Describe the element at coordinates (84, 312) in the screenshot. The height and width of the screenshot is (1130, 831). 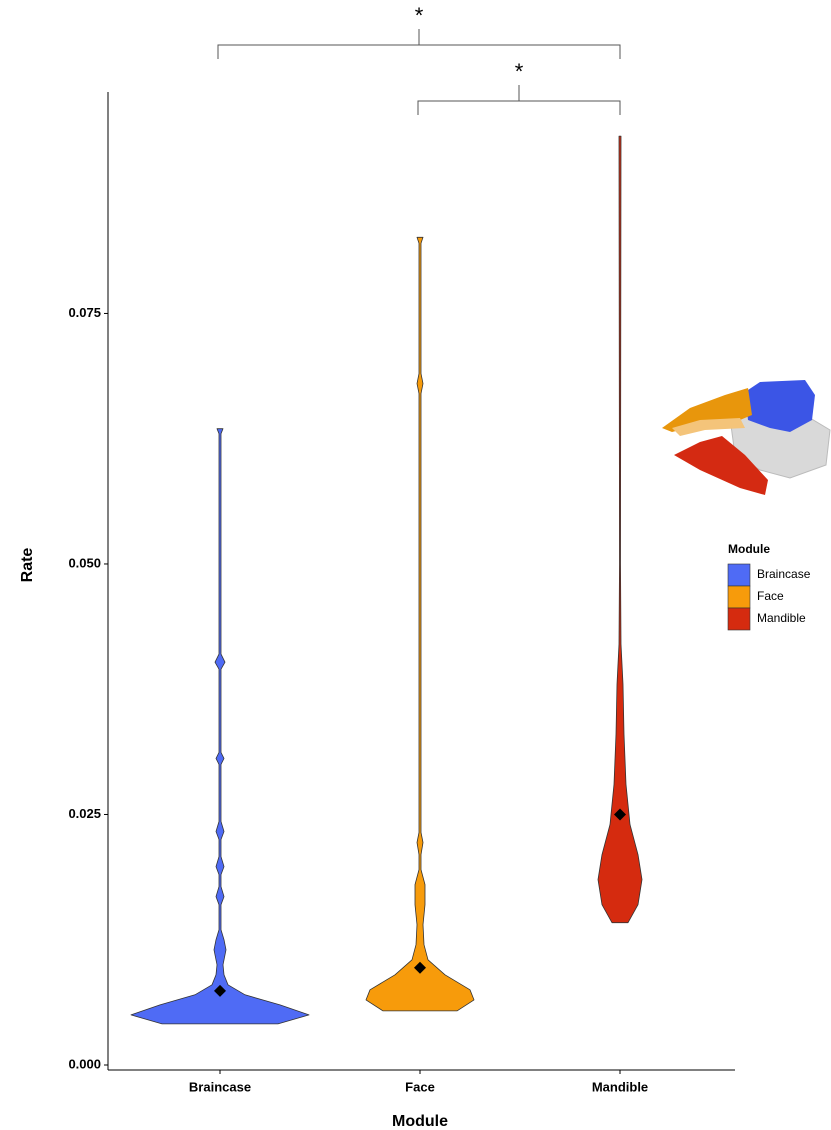
I see `y-tick-label: 0.075` at that location.